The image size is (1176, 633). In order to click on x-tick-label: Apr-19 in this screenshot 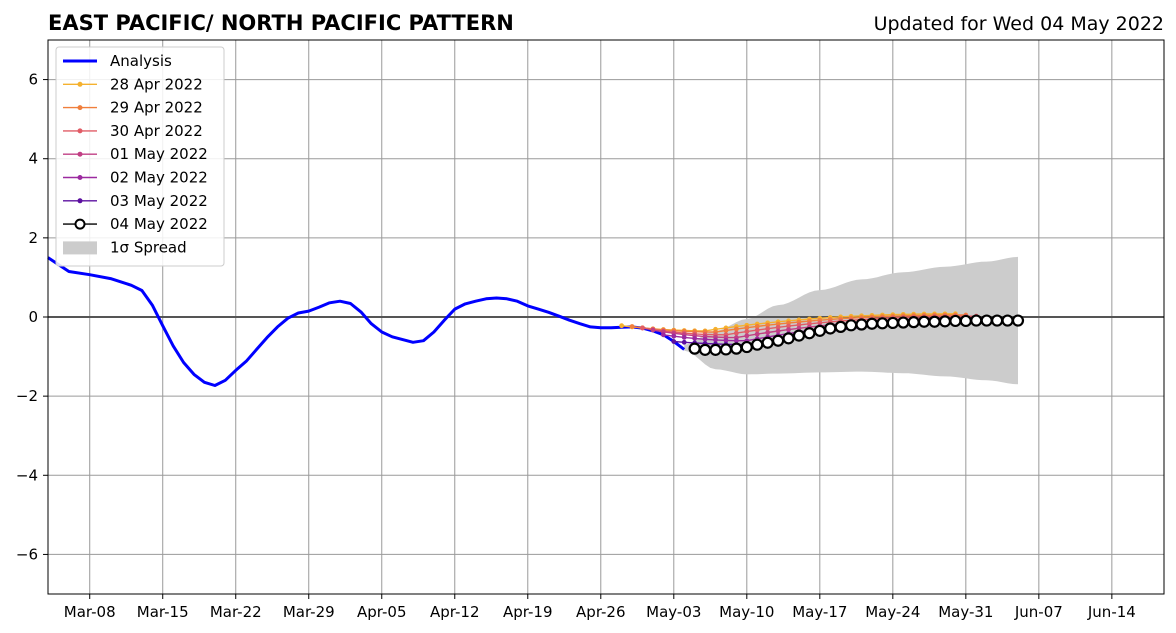, I will do `click(528, 612)`.